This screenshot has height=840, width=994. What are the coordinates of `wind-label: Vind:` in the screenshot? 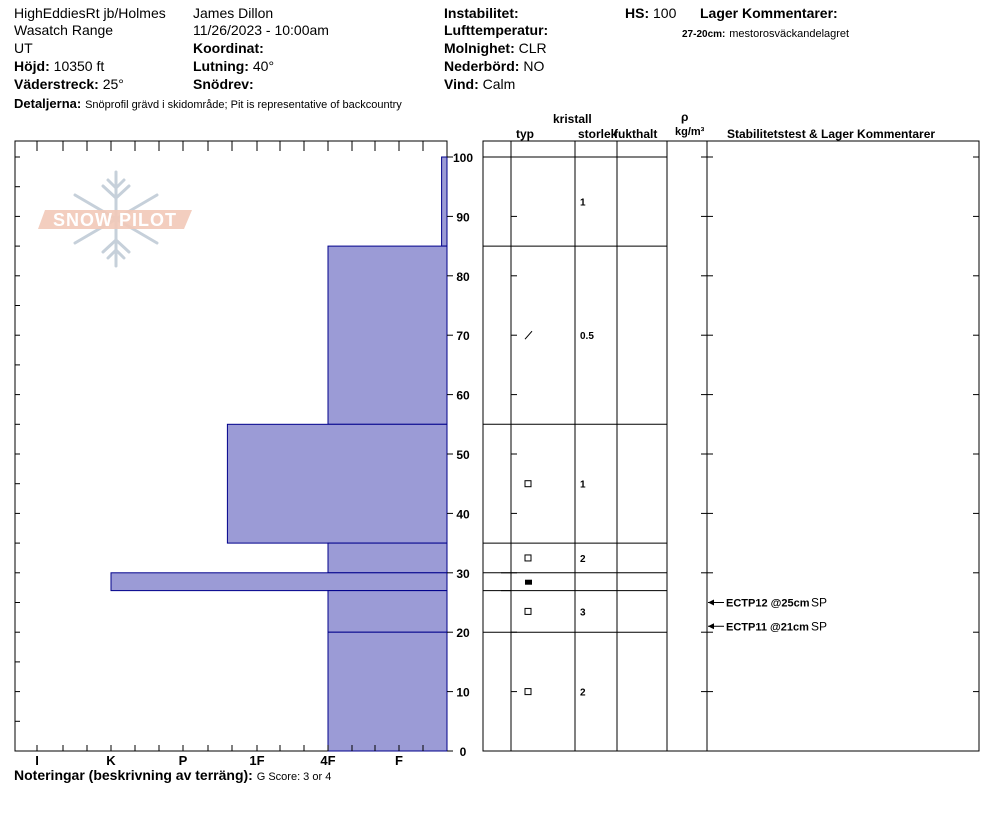 It's located at (461, 84).